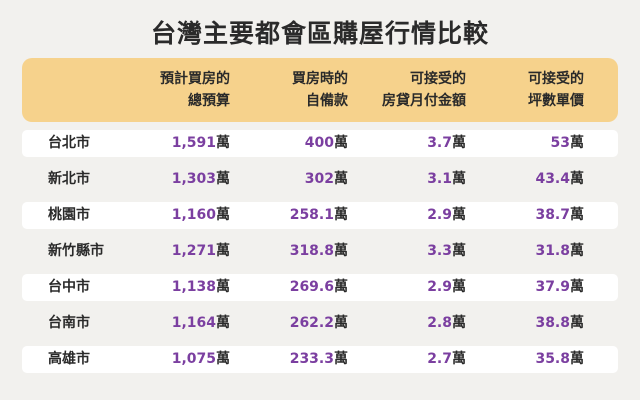 This screenshot has width=640, height=400. I want to click on unit-price-cell: 43.4萬, so click(559, 179).